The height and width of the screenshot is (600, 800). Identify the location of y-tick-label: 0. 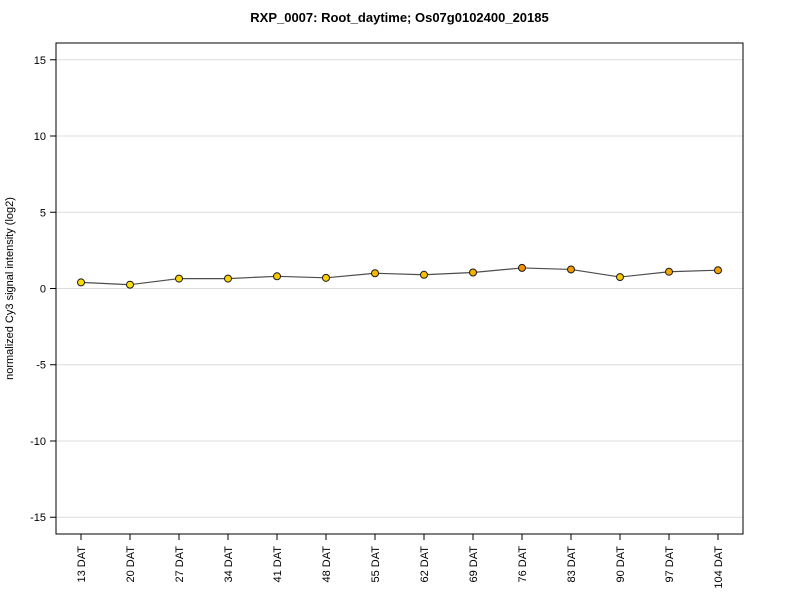
(43, 290).